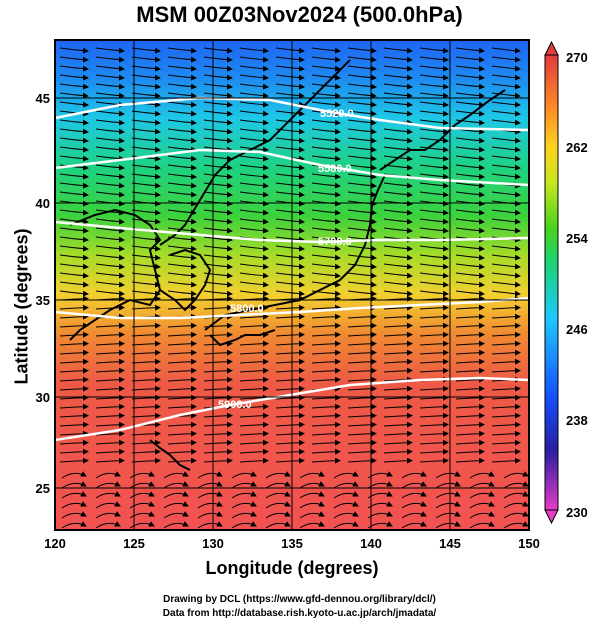 This screenshot has height=625, width=599. What do you see at coordinates (247, 309) in the screenshot?
I see `contour-label: 5800.0` at bounding box center [247, 309].